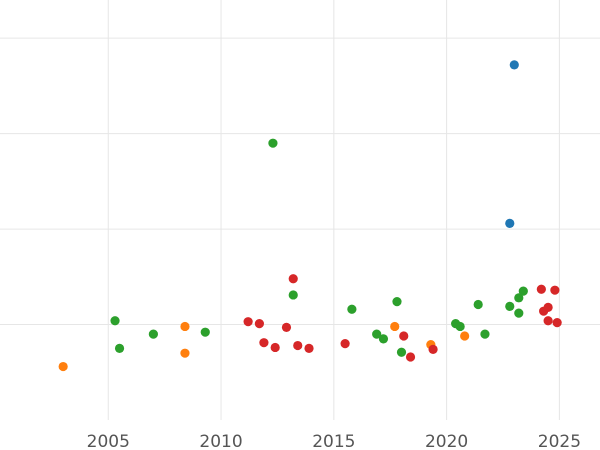  What do you see at coordinates (108, 441) in the screenshot?
I see `x-tick-label: 2005` at bounding box center [108, 441].